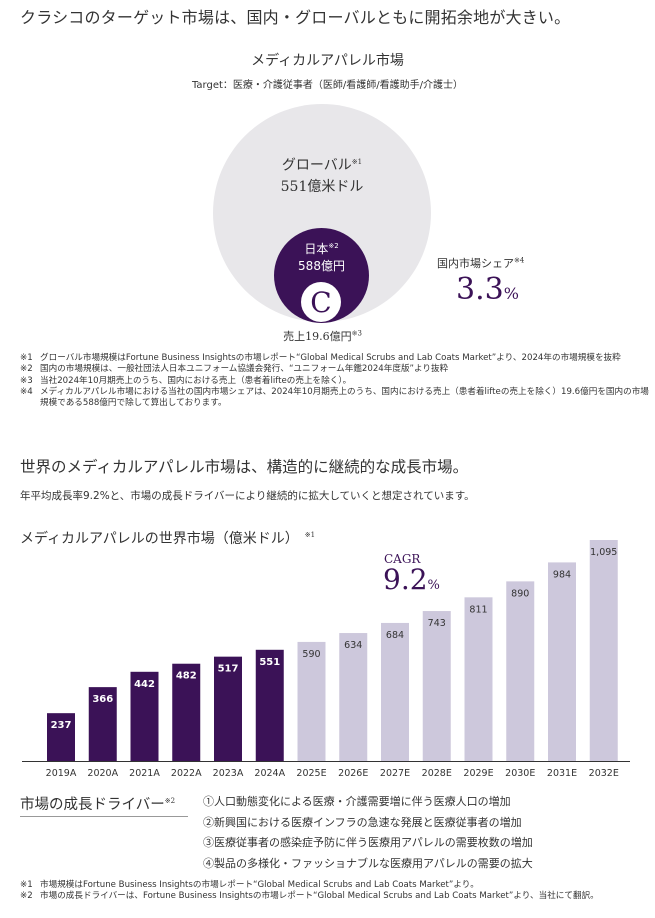 The width and height of the screenshot is (655, 918). What do you see at coordinates (311, 773) in the screenshot?
I see `x-tick-label: 2025E` at bounding box center [311, 773].